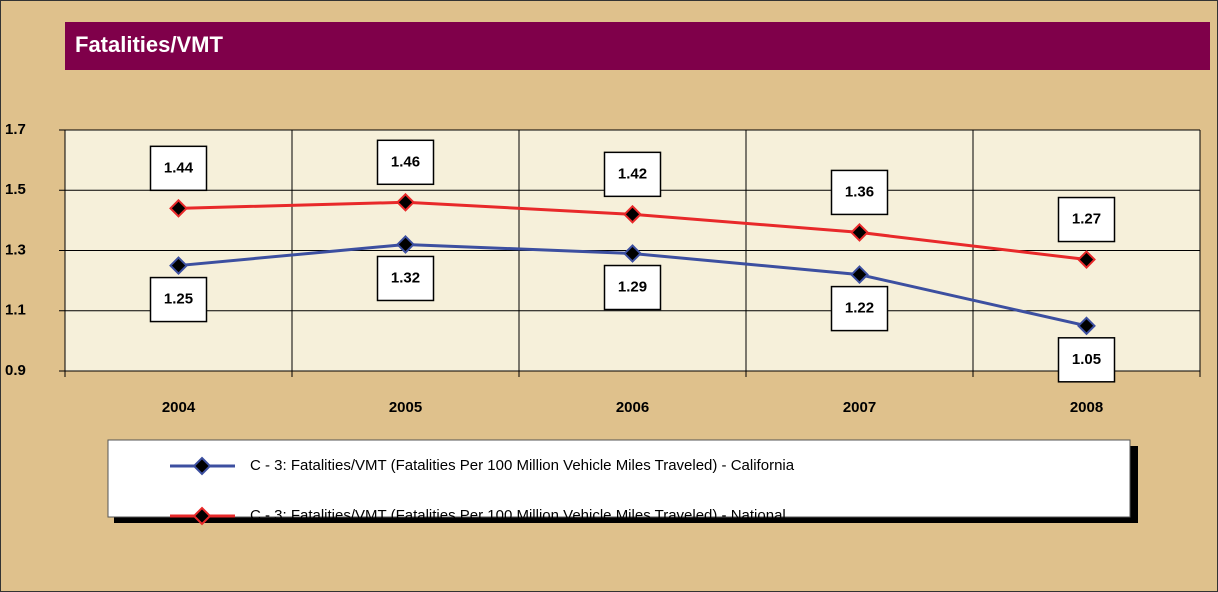  I want to click on y-tick-label: 1.5, so click(15, 189).